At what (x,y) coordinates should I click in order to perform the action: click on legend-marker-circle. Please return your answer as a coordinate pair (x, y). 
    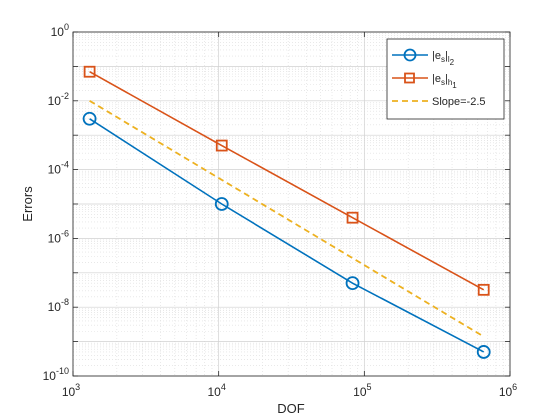
    Looking at the image, I should click on (410, 55).